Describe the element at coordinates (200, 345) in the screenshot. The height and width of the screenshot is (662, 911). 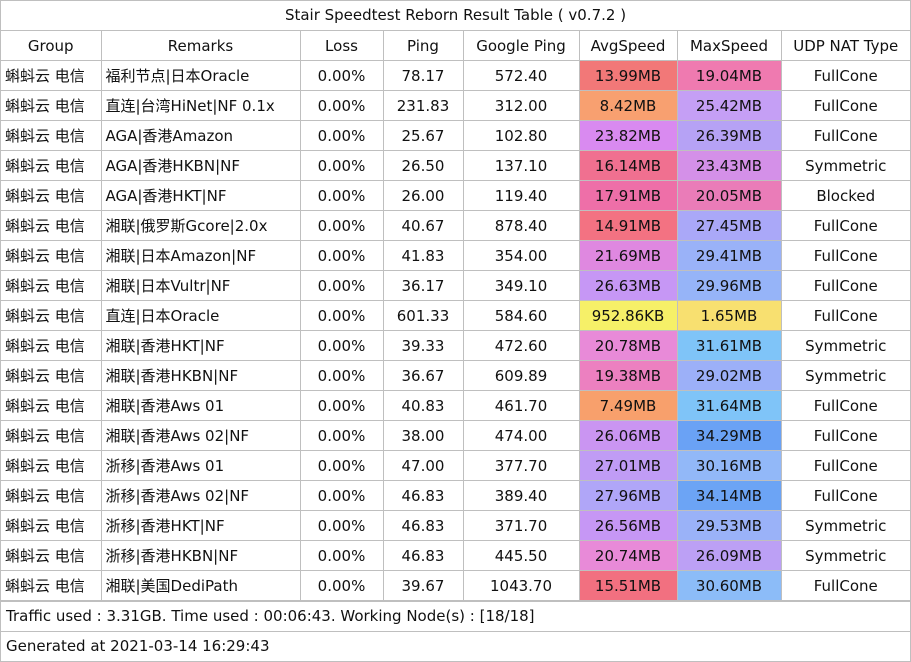
I see `cell-remarks: 湘联|香港HKT|NF` at that location.